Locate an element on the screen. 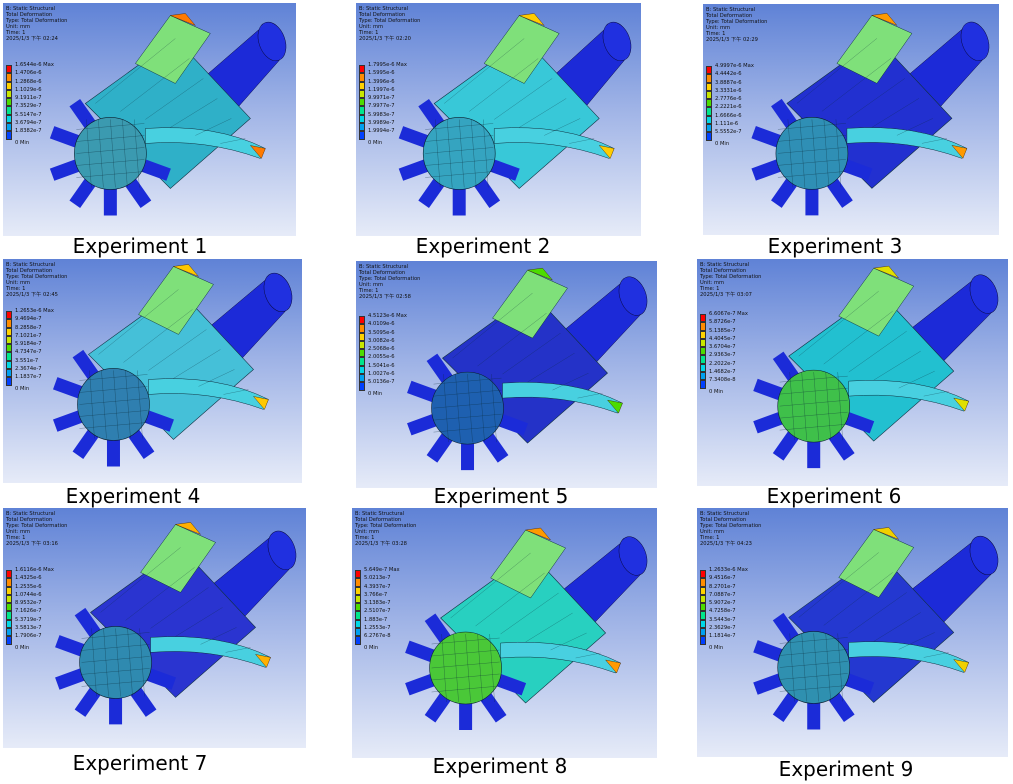 This screenshot has width=1013, height=784. experiment-caption: Experiment 1 is located at coordinates (140, 246).